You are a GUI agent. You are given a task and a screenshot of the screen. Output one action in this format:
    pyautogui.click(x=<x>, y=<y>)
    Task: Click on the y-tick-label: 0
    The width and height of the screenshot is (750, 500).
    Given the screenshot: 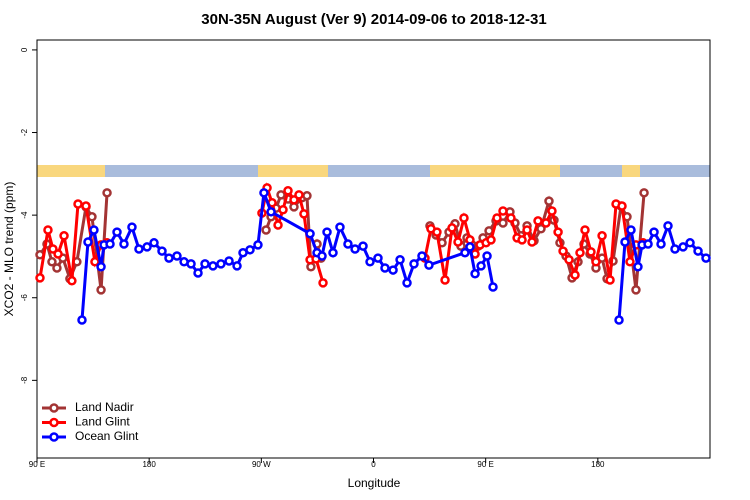 What is the action you would take?
    pyautogui.click(x=24, y=49)
    